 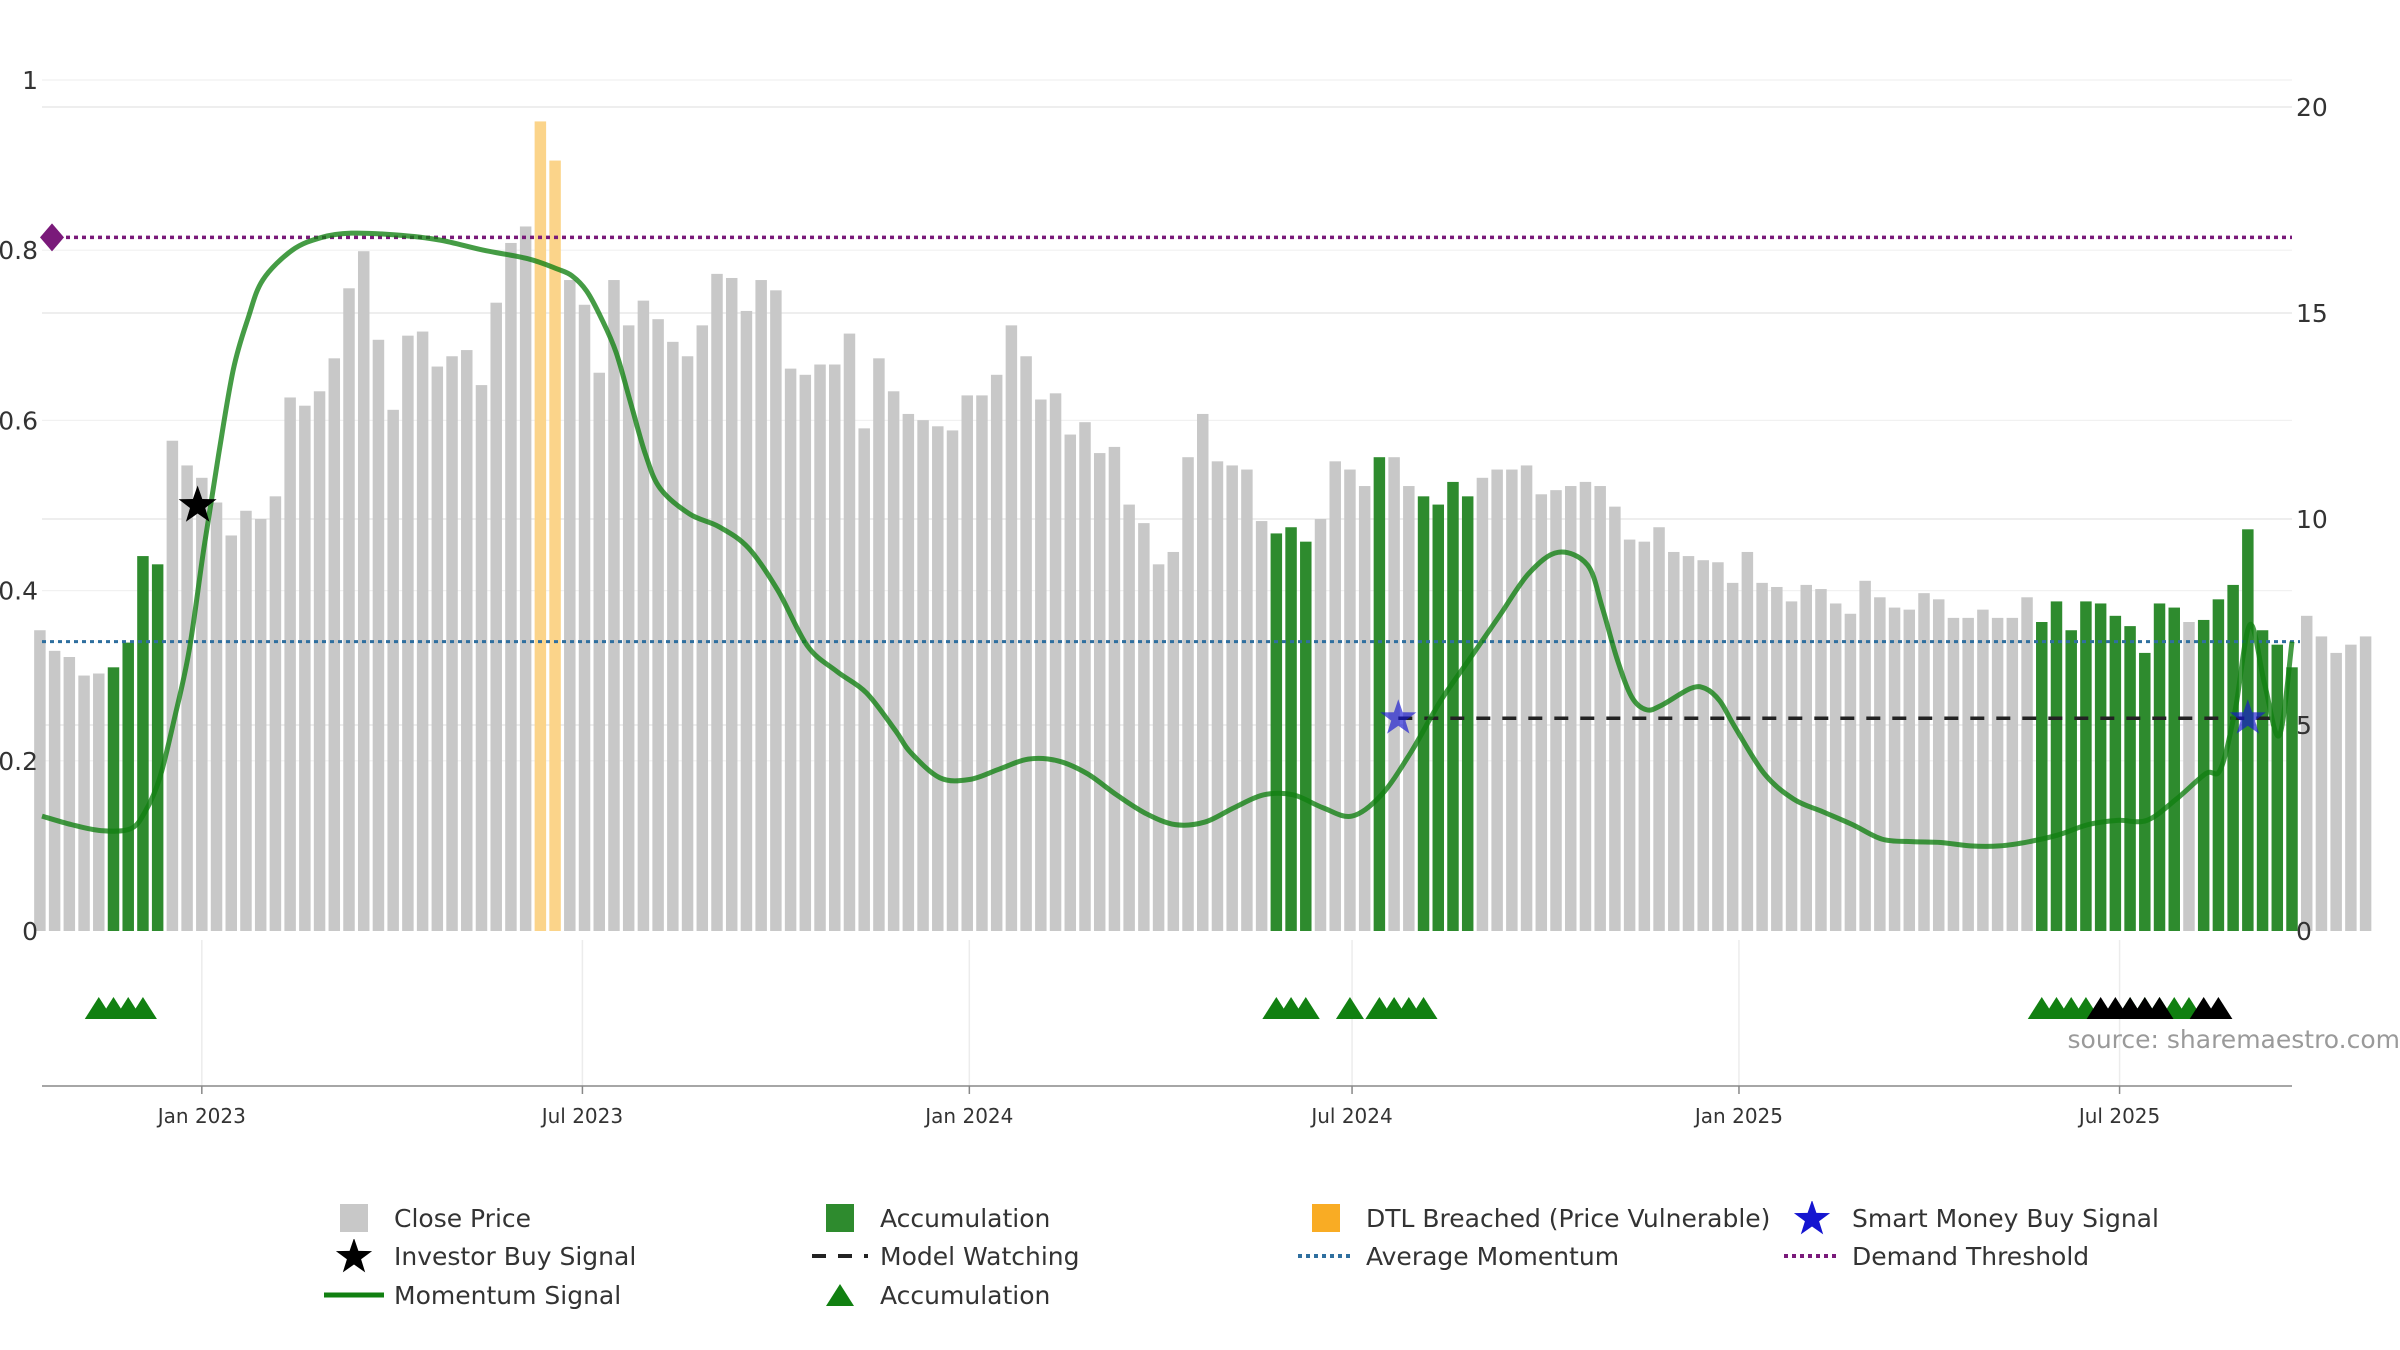 What do you see at coordinates (2159, 1008) in the screenshot?
I see `accumulation-triangle-black` at bounding box center [2159, 1008].